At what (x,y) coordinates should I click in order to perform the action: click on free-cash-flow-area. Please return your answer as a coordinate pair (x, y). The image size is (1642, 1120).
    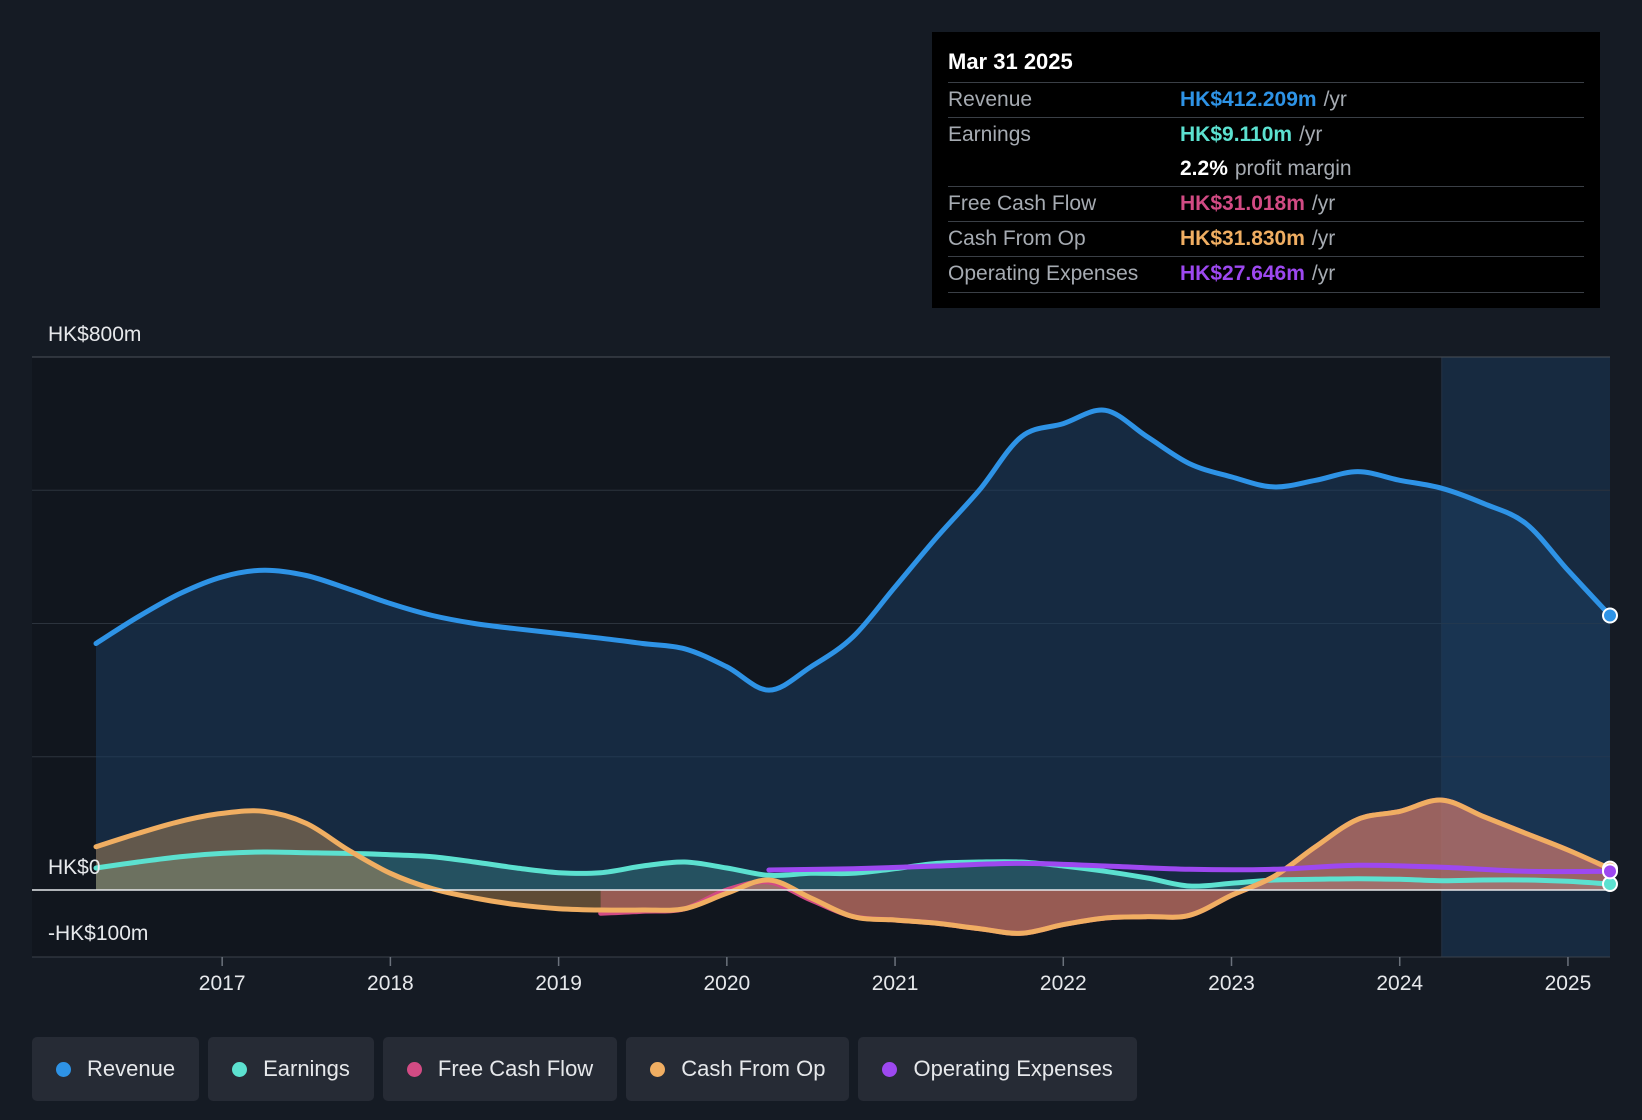
    Looking at the image, I should click on (1105, 867).